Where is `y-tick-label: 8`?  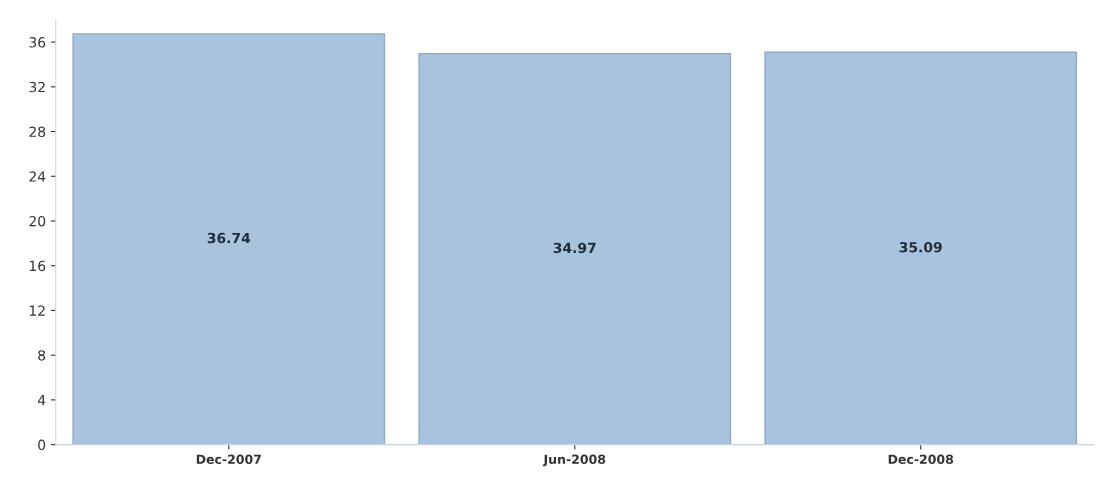
y-tick-label: 8 is located at coordinates (42, 355).